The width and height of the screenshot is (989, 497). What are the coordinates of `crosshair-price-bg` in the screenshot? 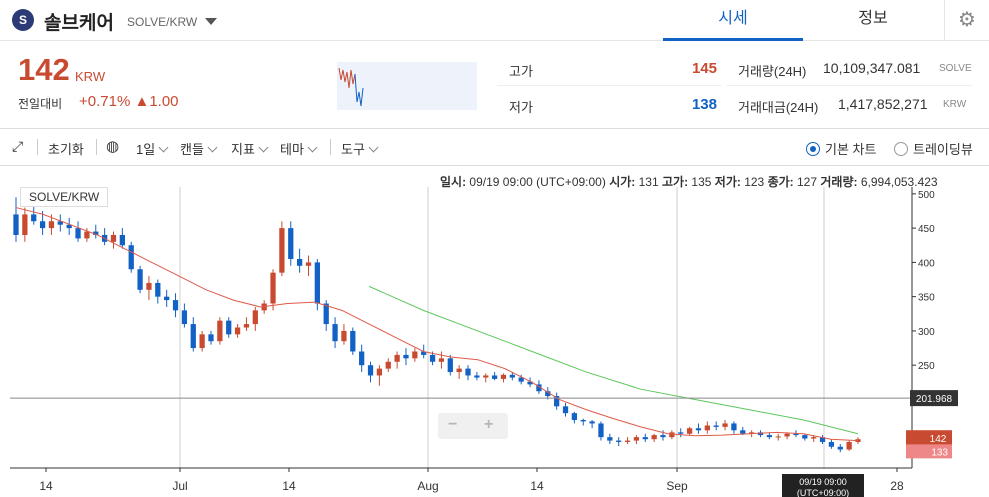 It's located at (934, 398).